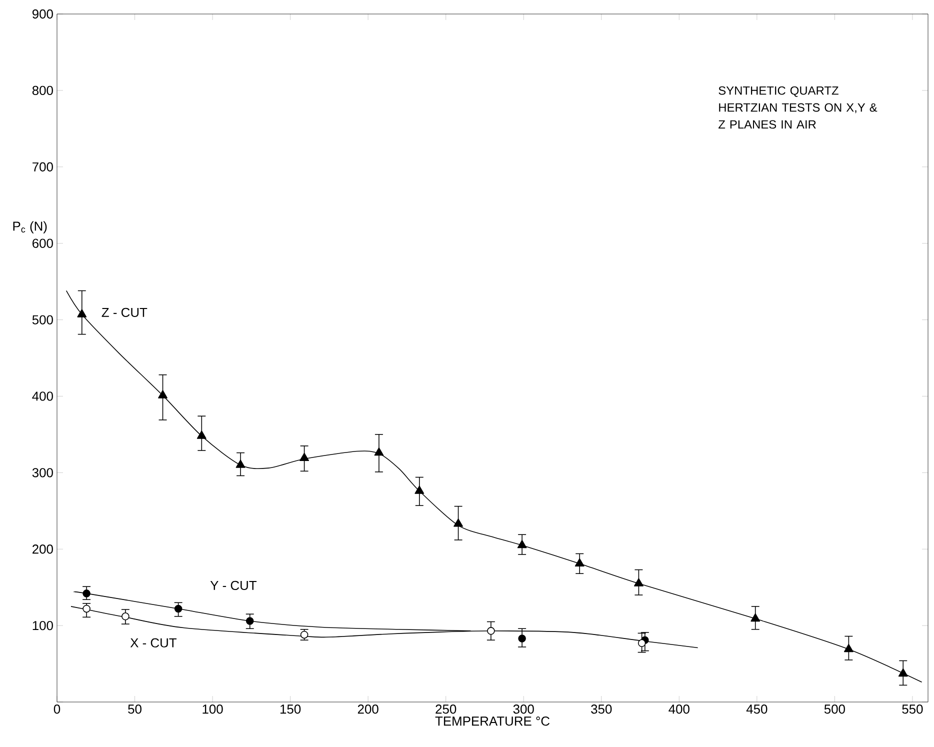 The width and height of the screenshot is (934, 747). Describe the element at coordinates (233, 585) in the screenshot. I see `text: Y - CUT` at that location.